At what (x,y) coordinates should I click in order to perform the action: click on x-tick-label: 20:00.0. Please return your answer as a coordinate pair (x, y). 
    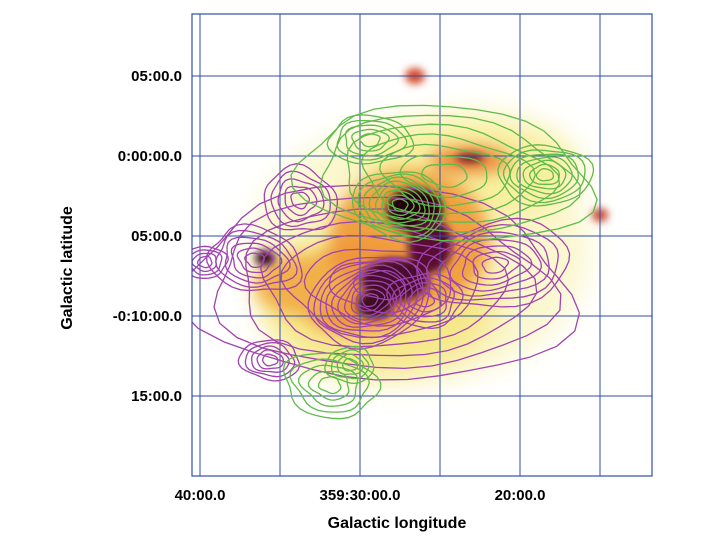
    Looking at the image, I should click on (520, 495).